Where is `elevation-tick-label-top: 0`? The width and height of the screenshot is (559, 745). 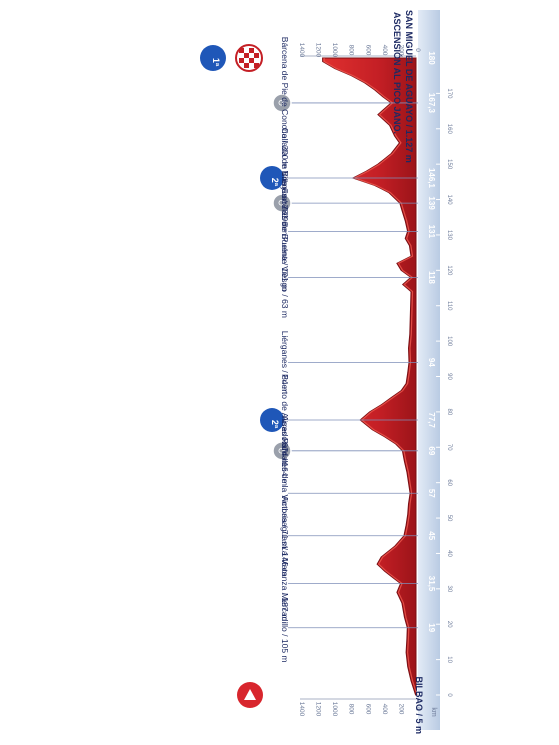 elevation-tick-label-top: 0 is located at coordinates (417, 50).